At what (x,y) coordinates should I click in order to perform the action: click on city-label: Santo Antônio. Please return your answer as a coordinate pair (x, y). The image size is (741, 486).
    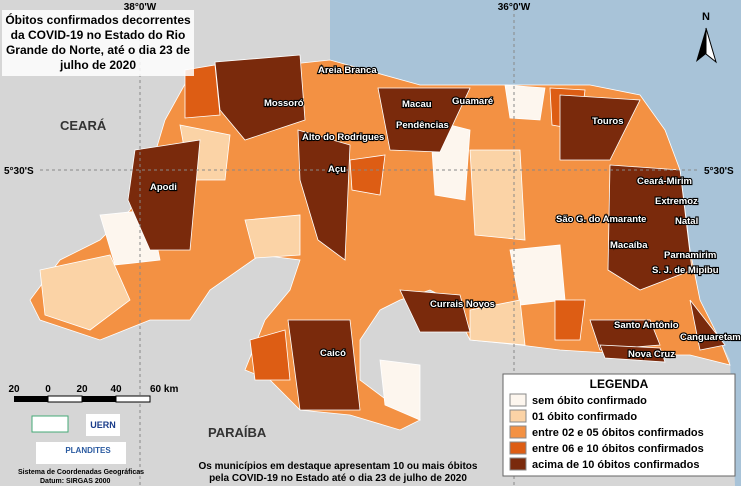
    Looking at the image, I should click on (646, 325).